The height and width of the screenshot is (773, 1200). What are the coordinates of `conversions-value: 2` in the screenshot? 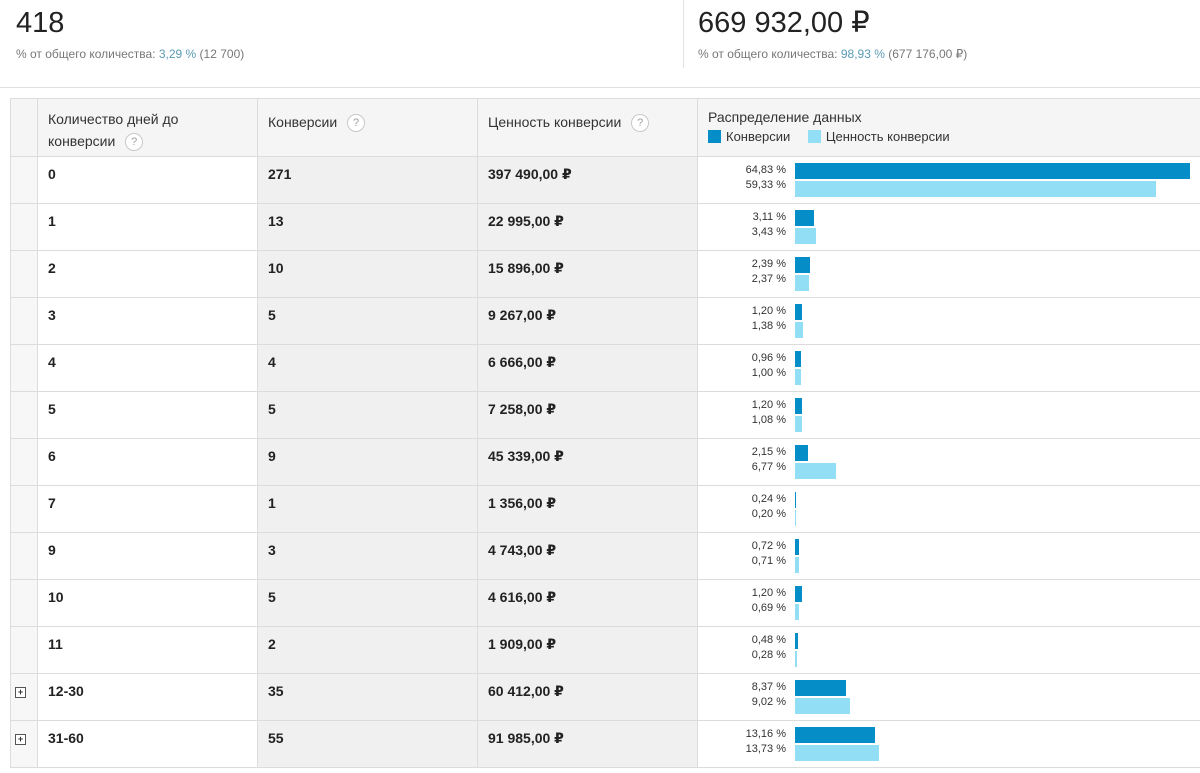 It's located at (272, 644).